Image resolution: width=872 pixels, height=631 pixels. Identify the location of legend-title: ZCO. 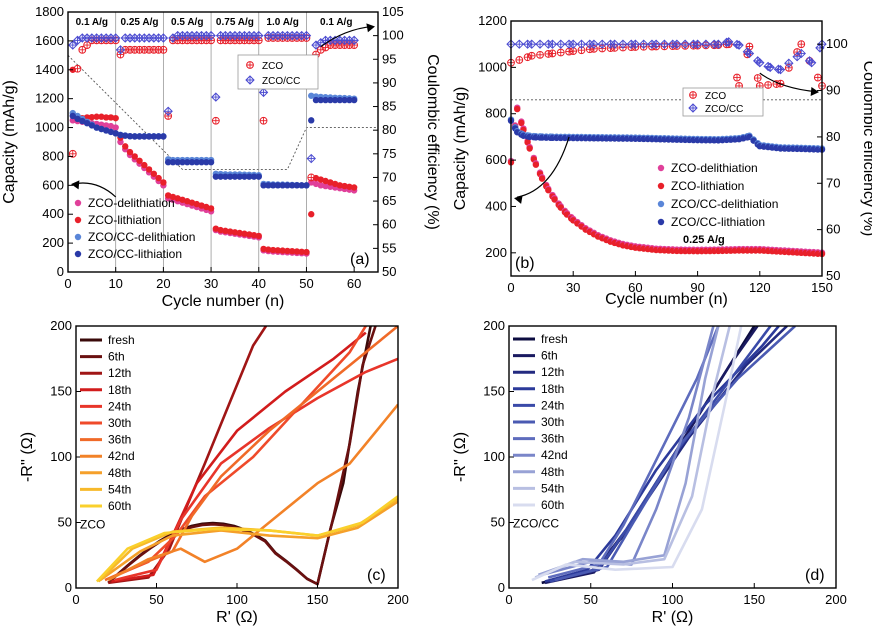
(92, 525).